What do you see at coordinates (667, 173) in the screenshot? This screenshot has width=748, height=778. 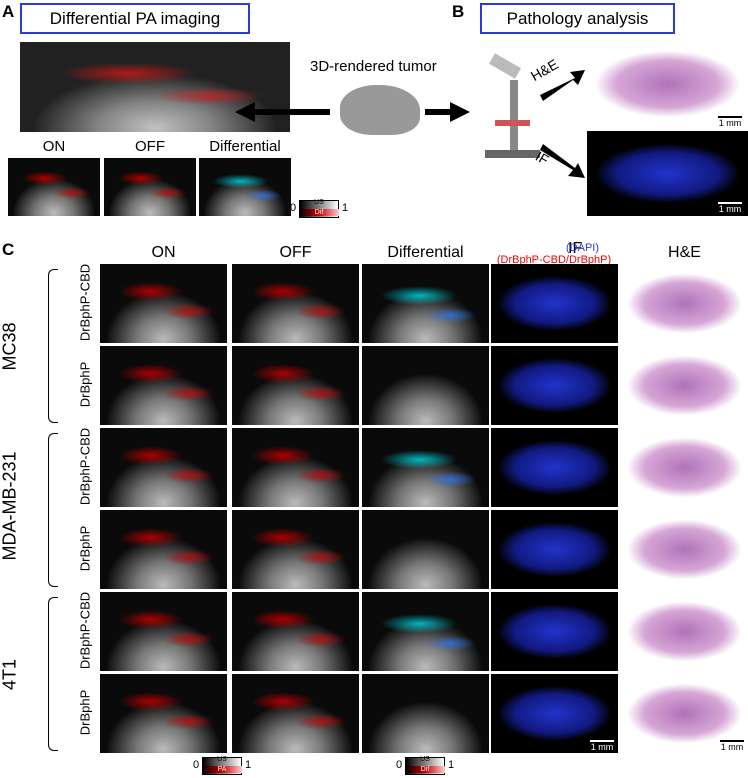 I see `if-image` at bounding box center [667, 173].